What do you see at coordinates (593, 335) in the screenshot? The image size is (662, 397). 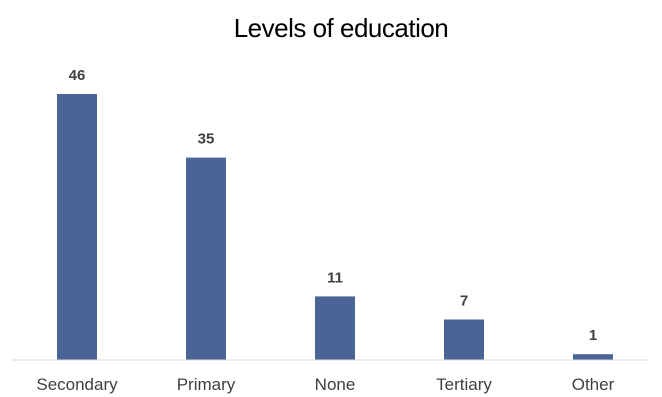 I see `data-label-other: 1` at bounding box center [593, 335].